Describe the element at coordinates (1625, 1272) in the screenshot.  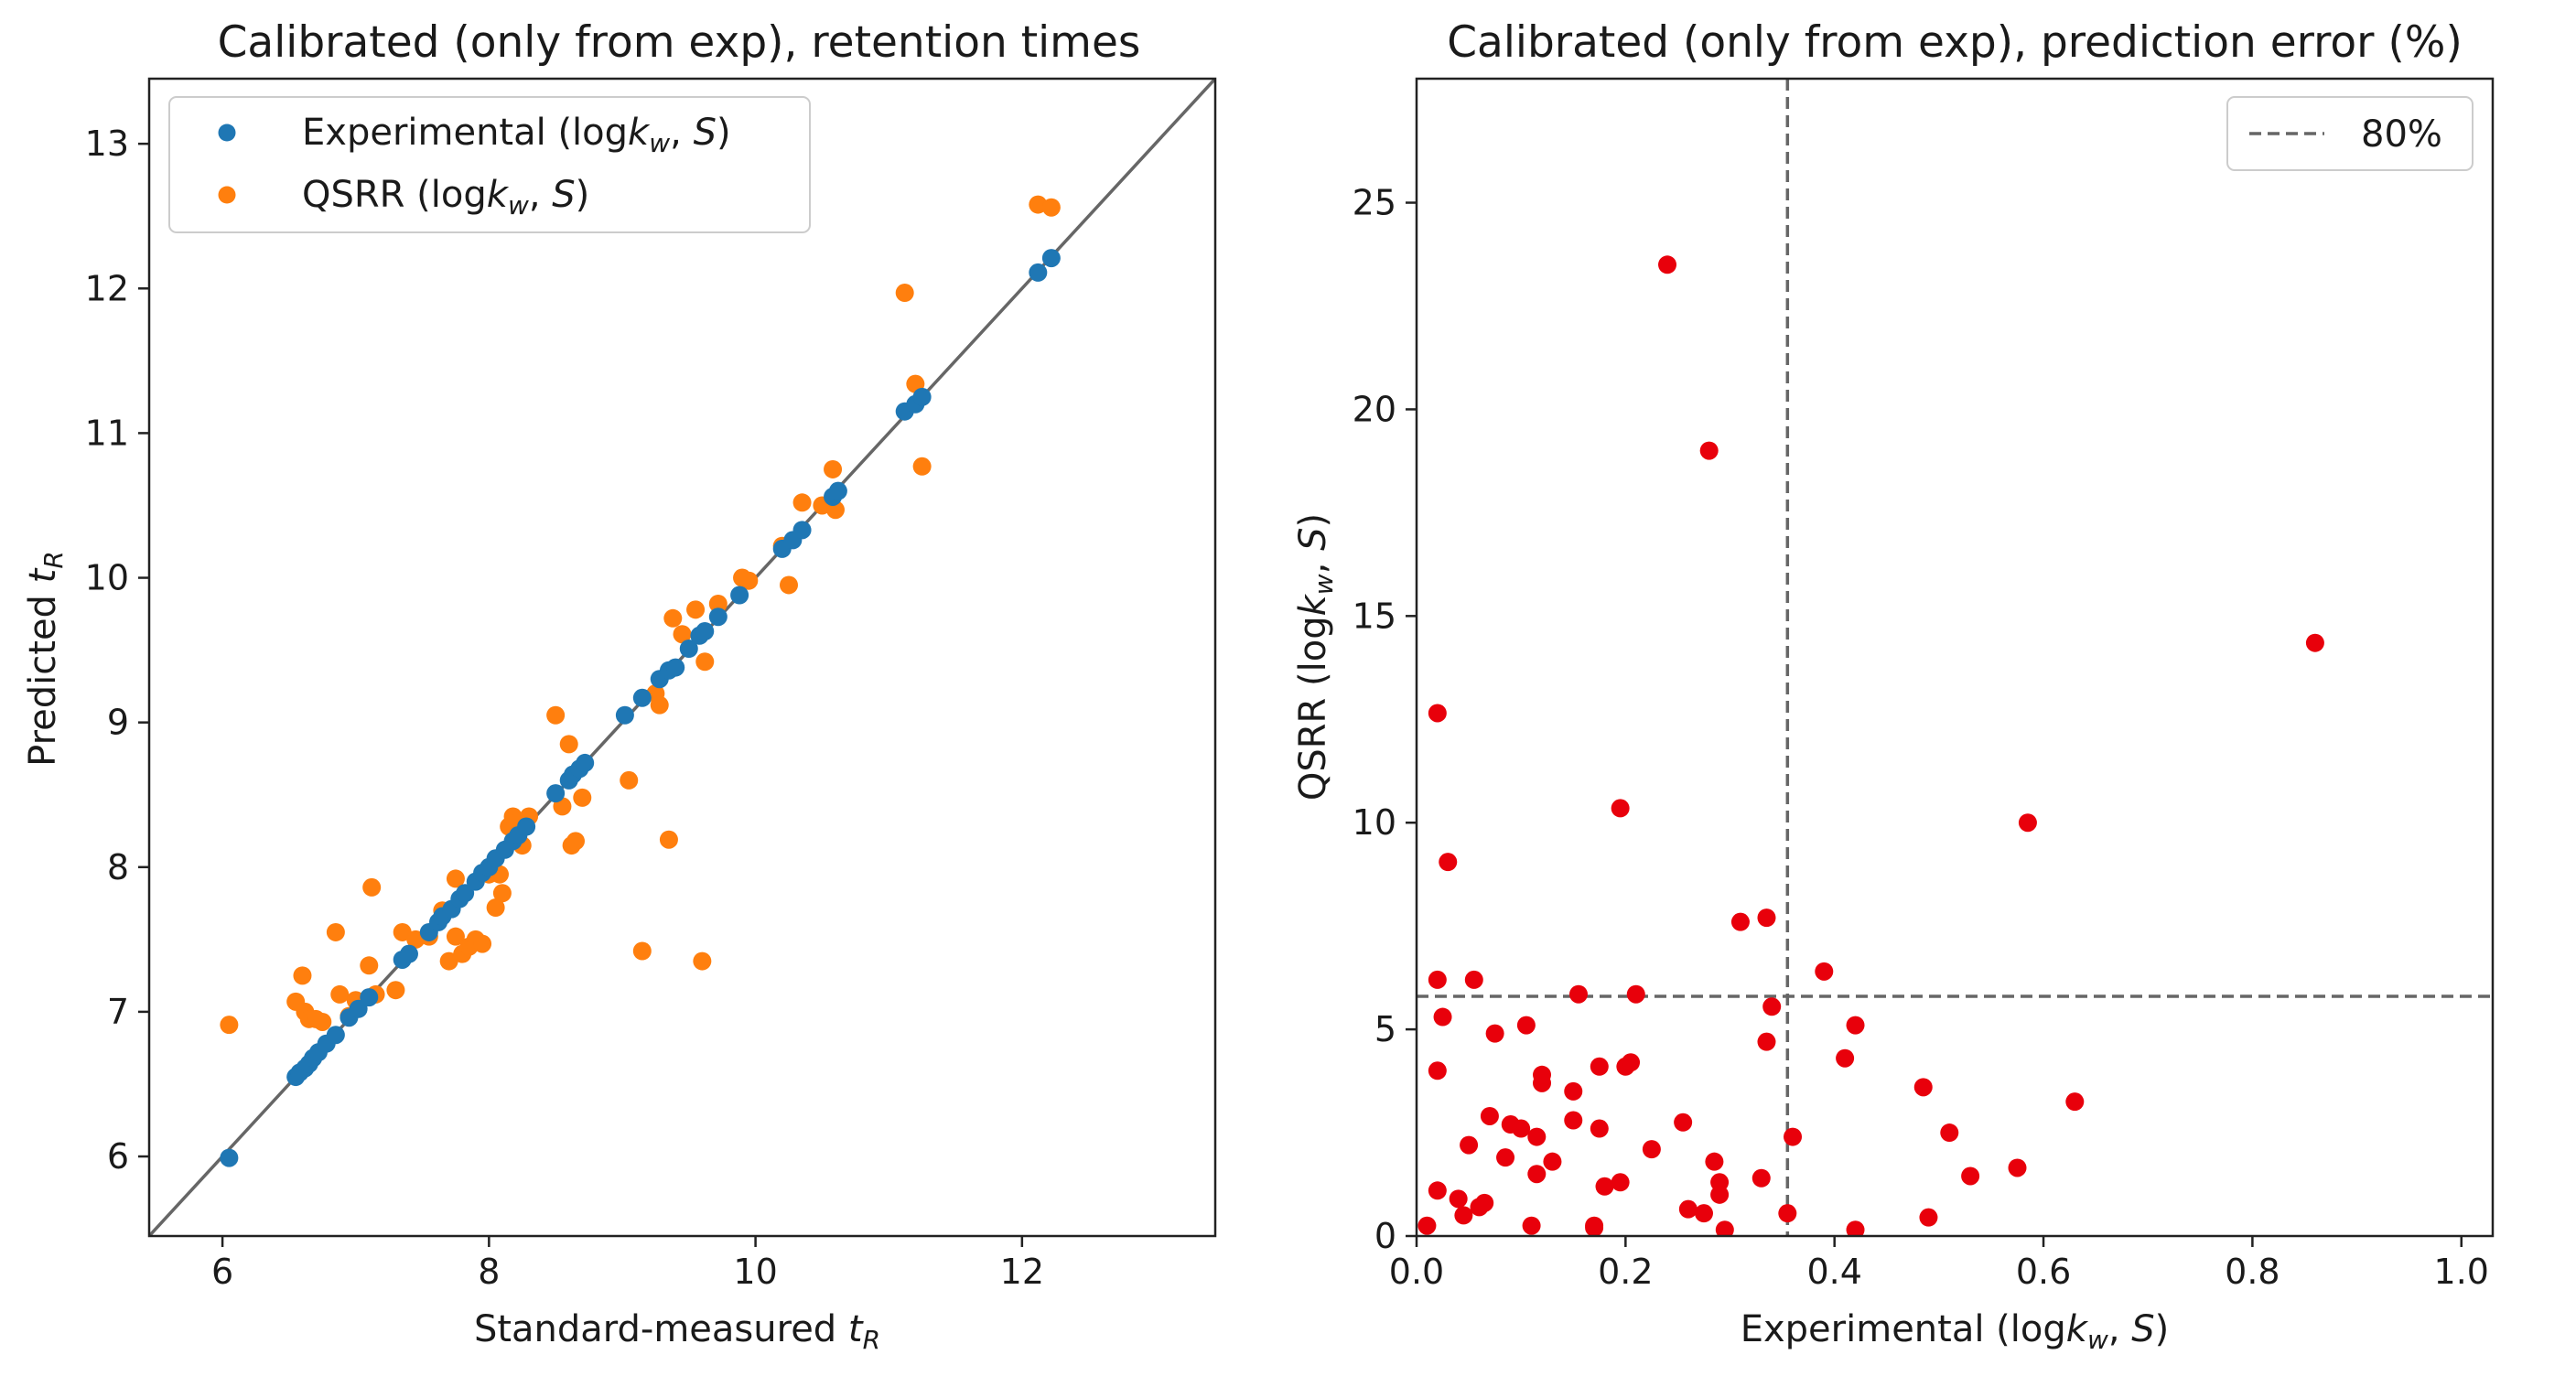
I see `x-tick-label: 0.2` at that location.